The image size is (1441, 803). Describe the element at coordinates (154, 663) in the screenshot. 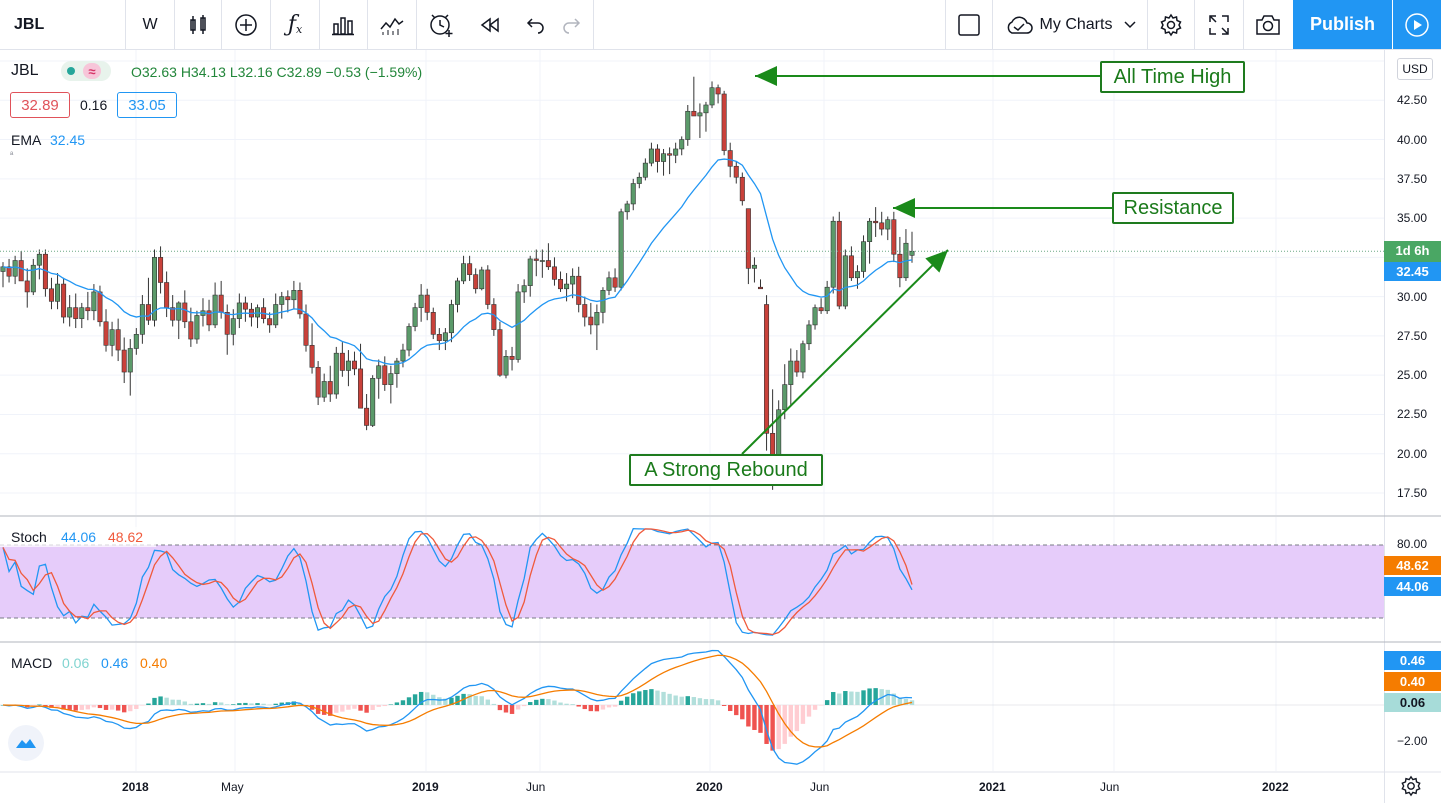

I see `macd-signal-value: 0.40` at that location.